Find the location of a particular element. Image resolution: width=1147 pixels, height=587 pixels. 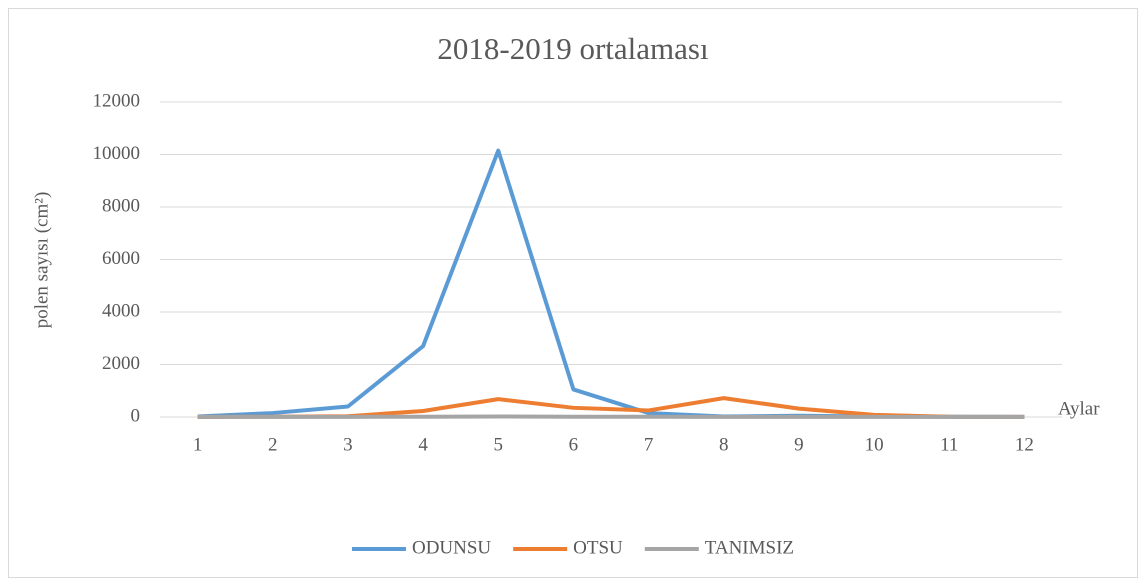

x-tick-label: 4 is located at coordinates (423, 444).